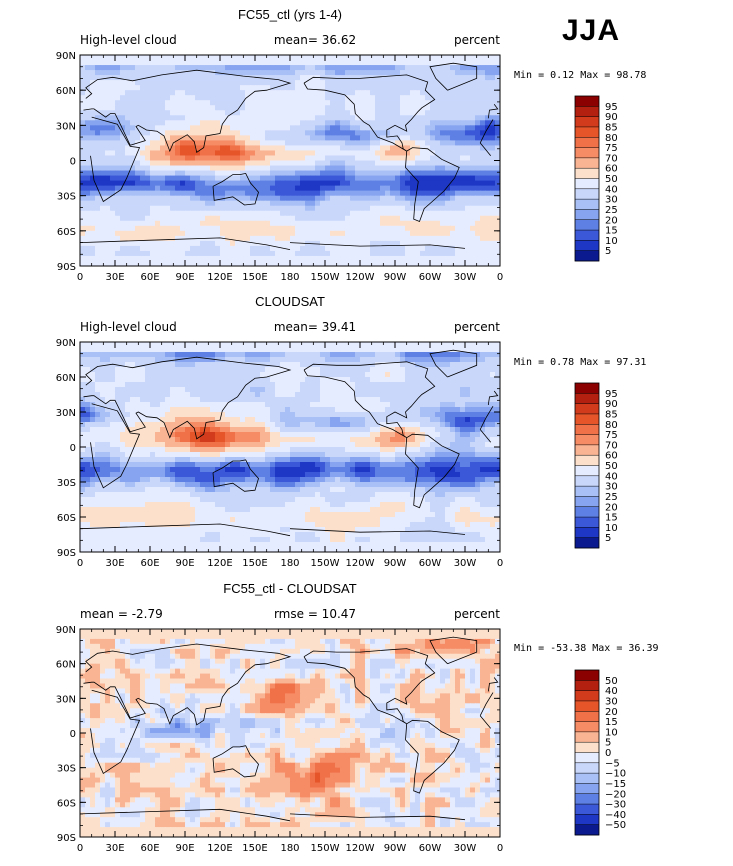 This screenshot has width=733, height=866. Describe the element at coordinates (369, 113) in the screenshot. I see `coastline` at that location.